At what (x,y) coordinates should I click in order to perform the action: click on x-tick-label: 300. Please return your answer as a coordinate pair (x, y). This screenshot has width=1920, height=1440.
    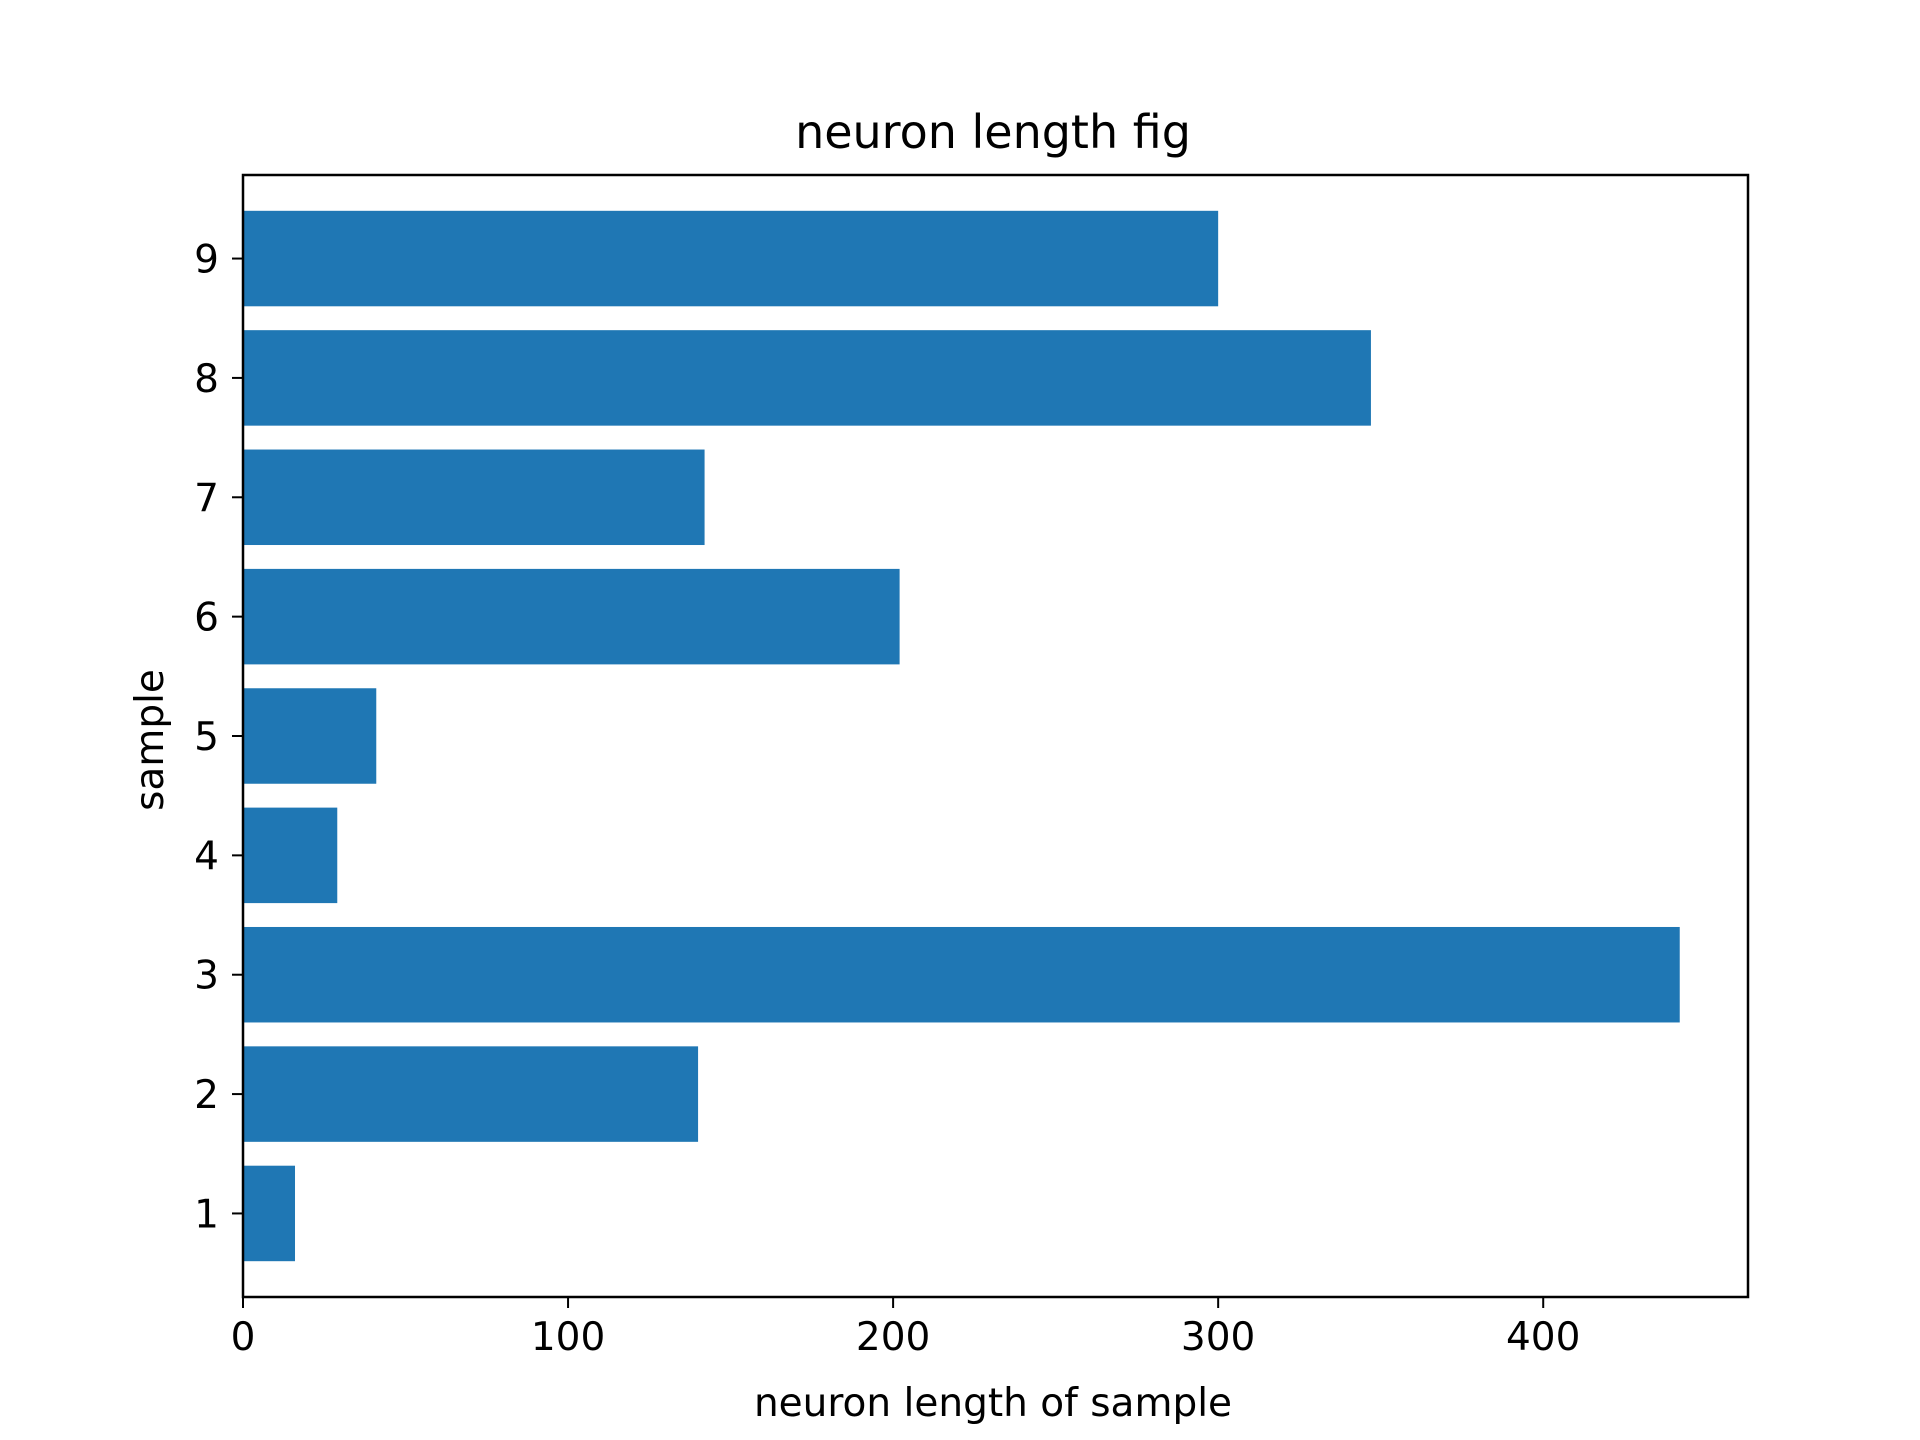
    Looking at the image, I should click on (1218, 1337).